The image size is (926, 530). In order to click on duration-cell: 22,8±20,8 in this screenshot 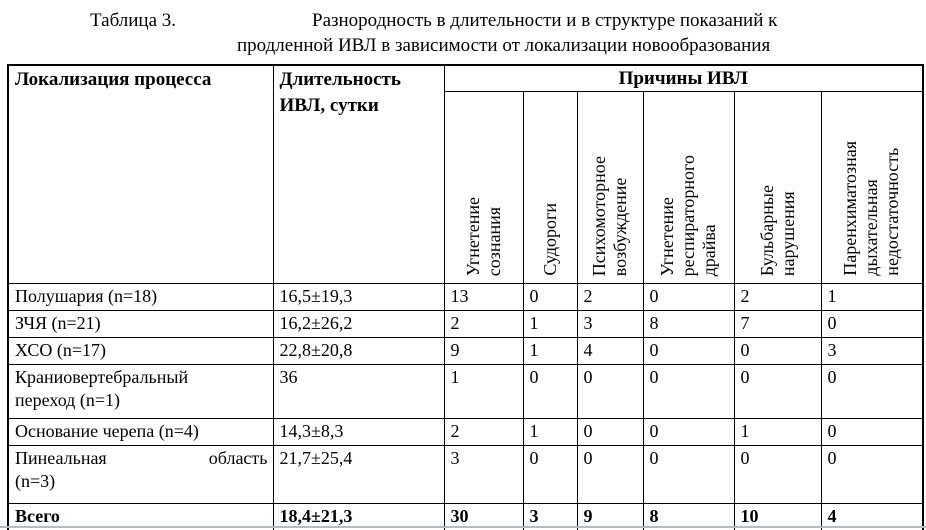, I will do `click(358, 351)`.